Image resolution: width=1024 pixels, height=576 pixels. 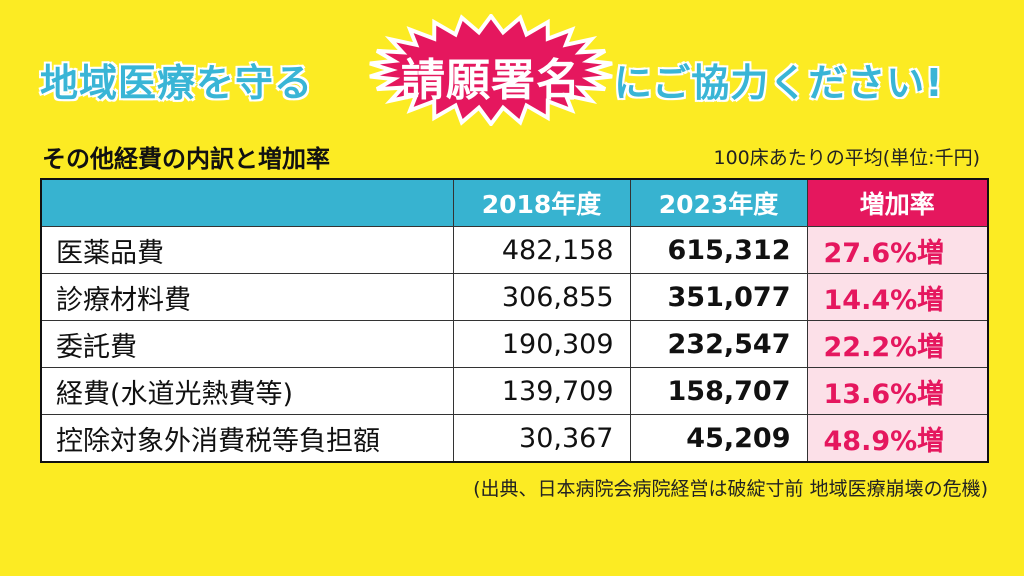 I want to click on row-value-2023: 45,209, so click(x=718, y=438).